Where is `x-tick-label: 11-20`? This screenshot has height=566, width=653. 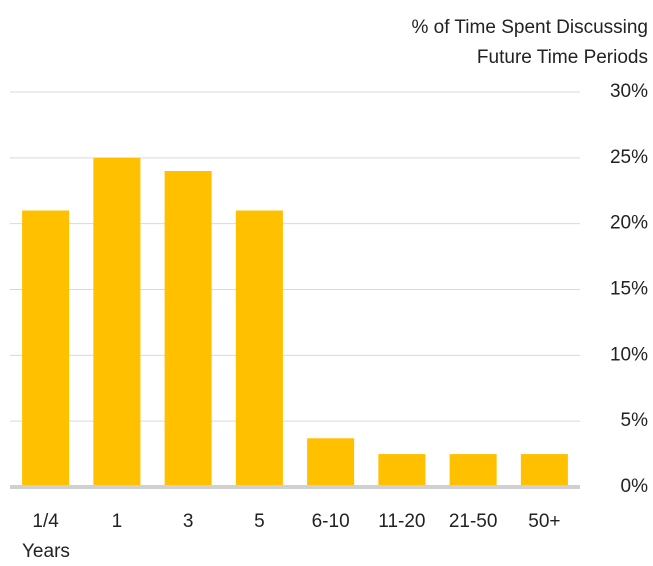 x-tick-label: 11-20 is located at coordinates (401, 521).